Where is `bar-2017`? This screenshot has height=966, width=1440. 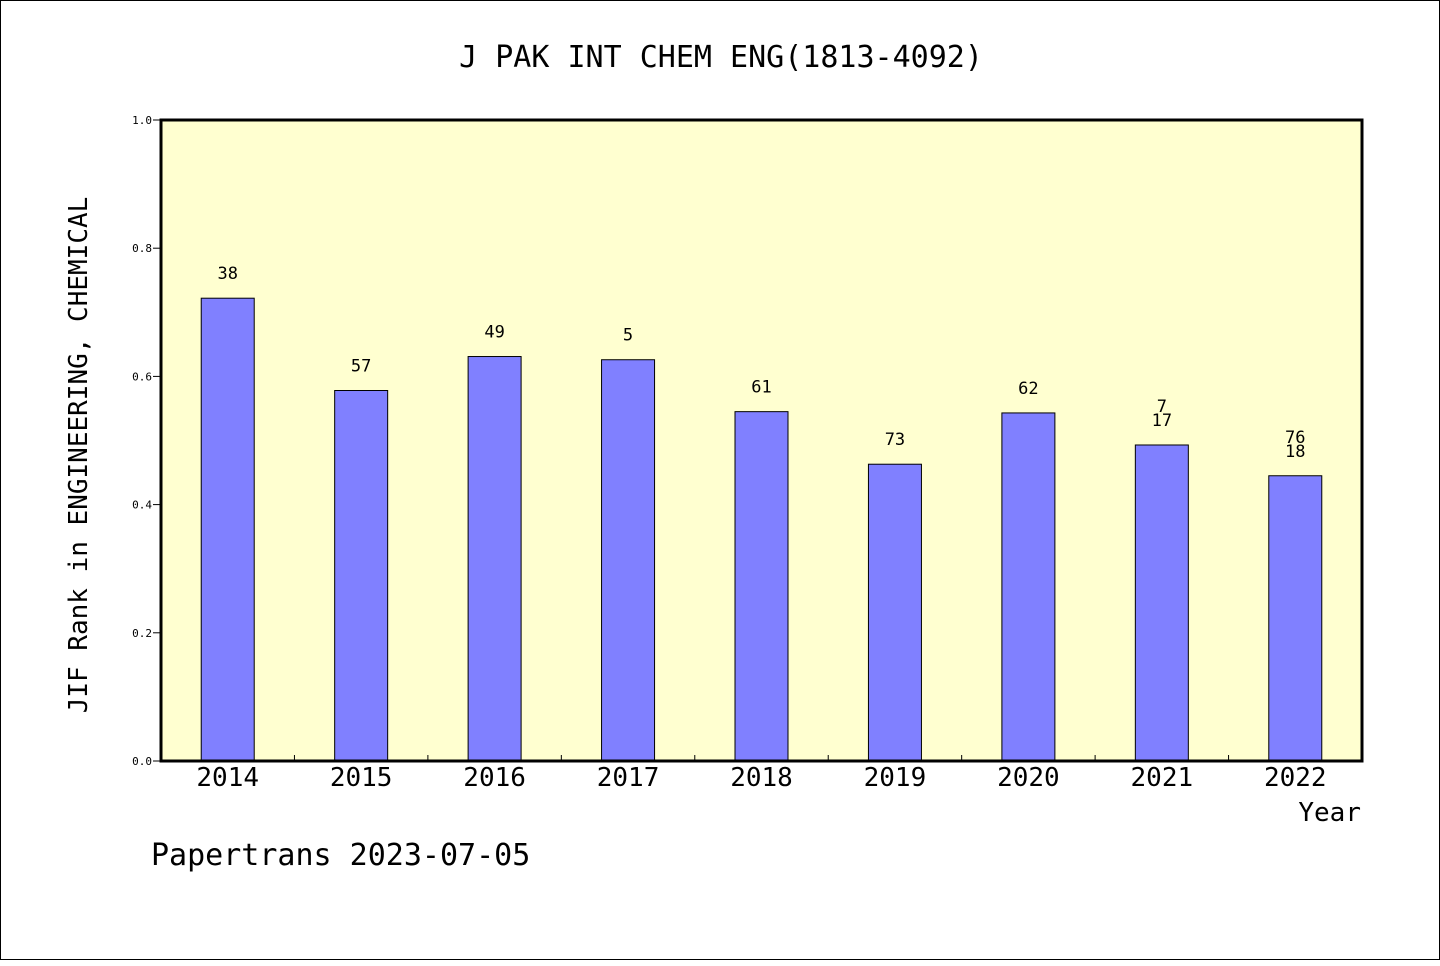 bar-2017 is located at coordinates (628, 560).